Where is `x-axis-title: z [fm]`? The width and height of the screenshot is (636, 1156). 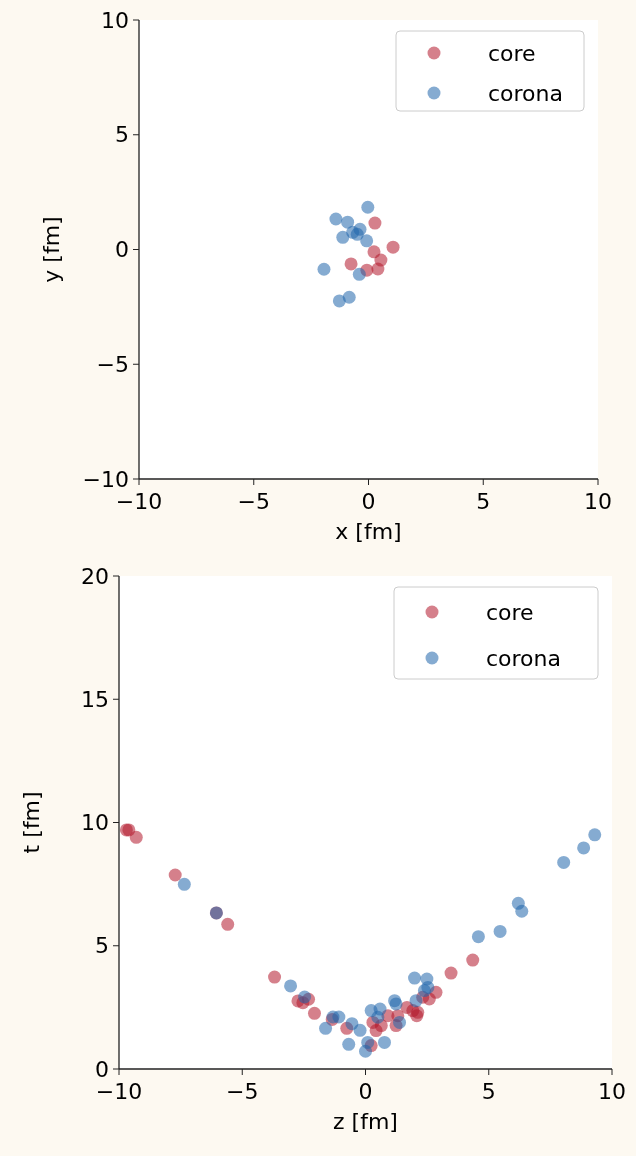 x-axis-title: z [fm] is located at coordinates (365, 1121).